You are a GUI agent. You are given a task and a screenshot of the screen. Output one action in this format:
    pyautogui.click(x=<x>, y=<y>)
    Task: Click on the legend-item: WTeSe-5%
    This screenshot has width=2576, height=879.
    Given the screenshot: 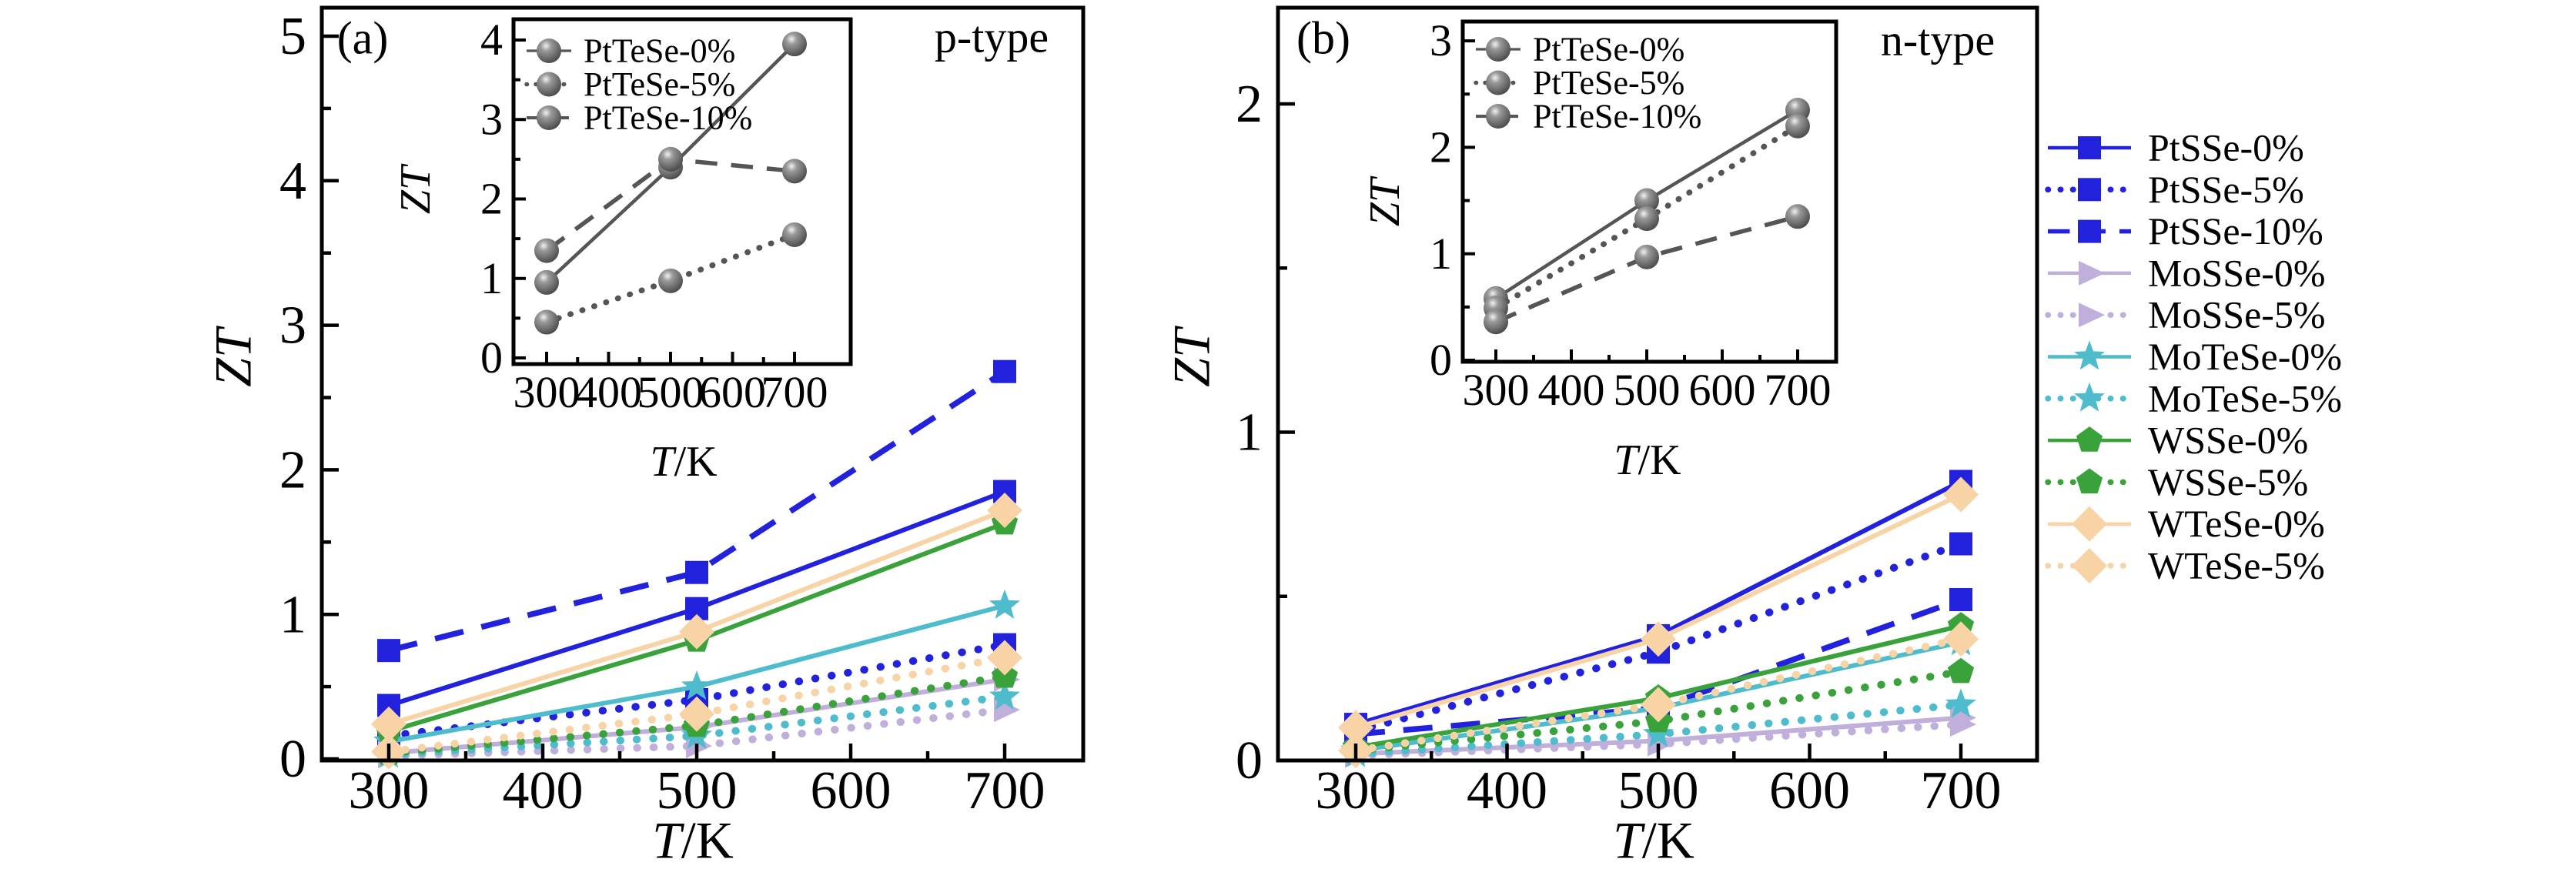 What is the action you would take?
    pyautogui.click(x=2185, y=565)
    